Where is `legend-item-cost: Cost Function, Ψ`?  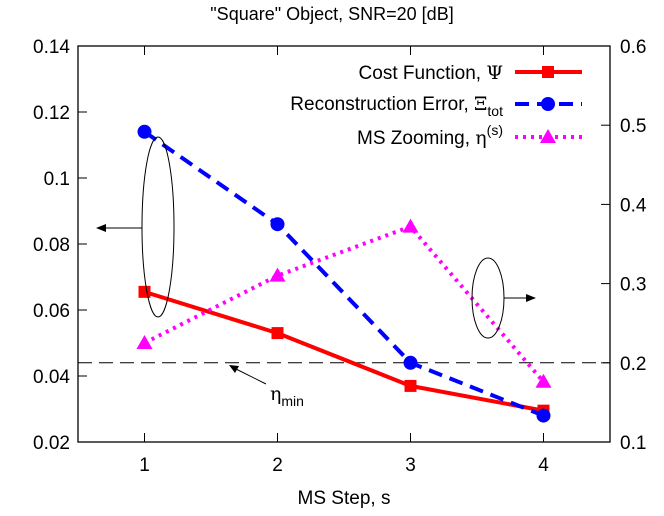
legend-item-cost: Cost Function, Ψ is located at coordinates (470, 73).